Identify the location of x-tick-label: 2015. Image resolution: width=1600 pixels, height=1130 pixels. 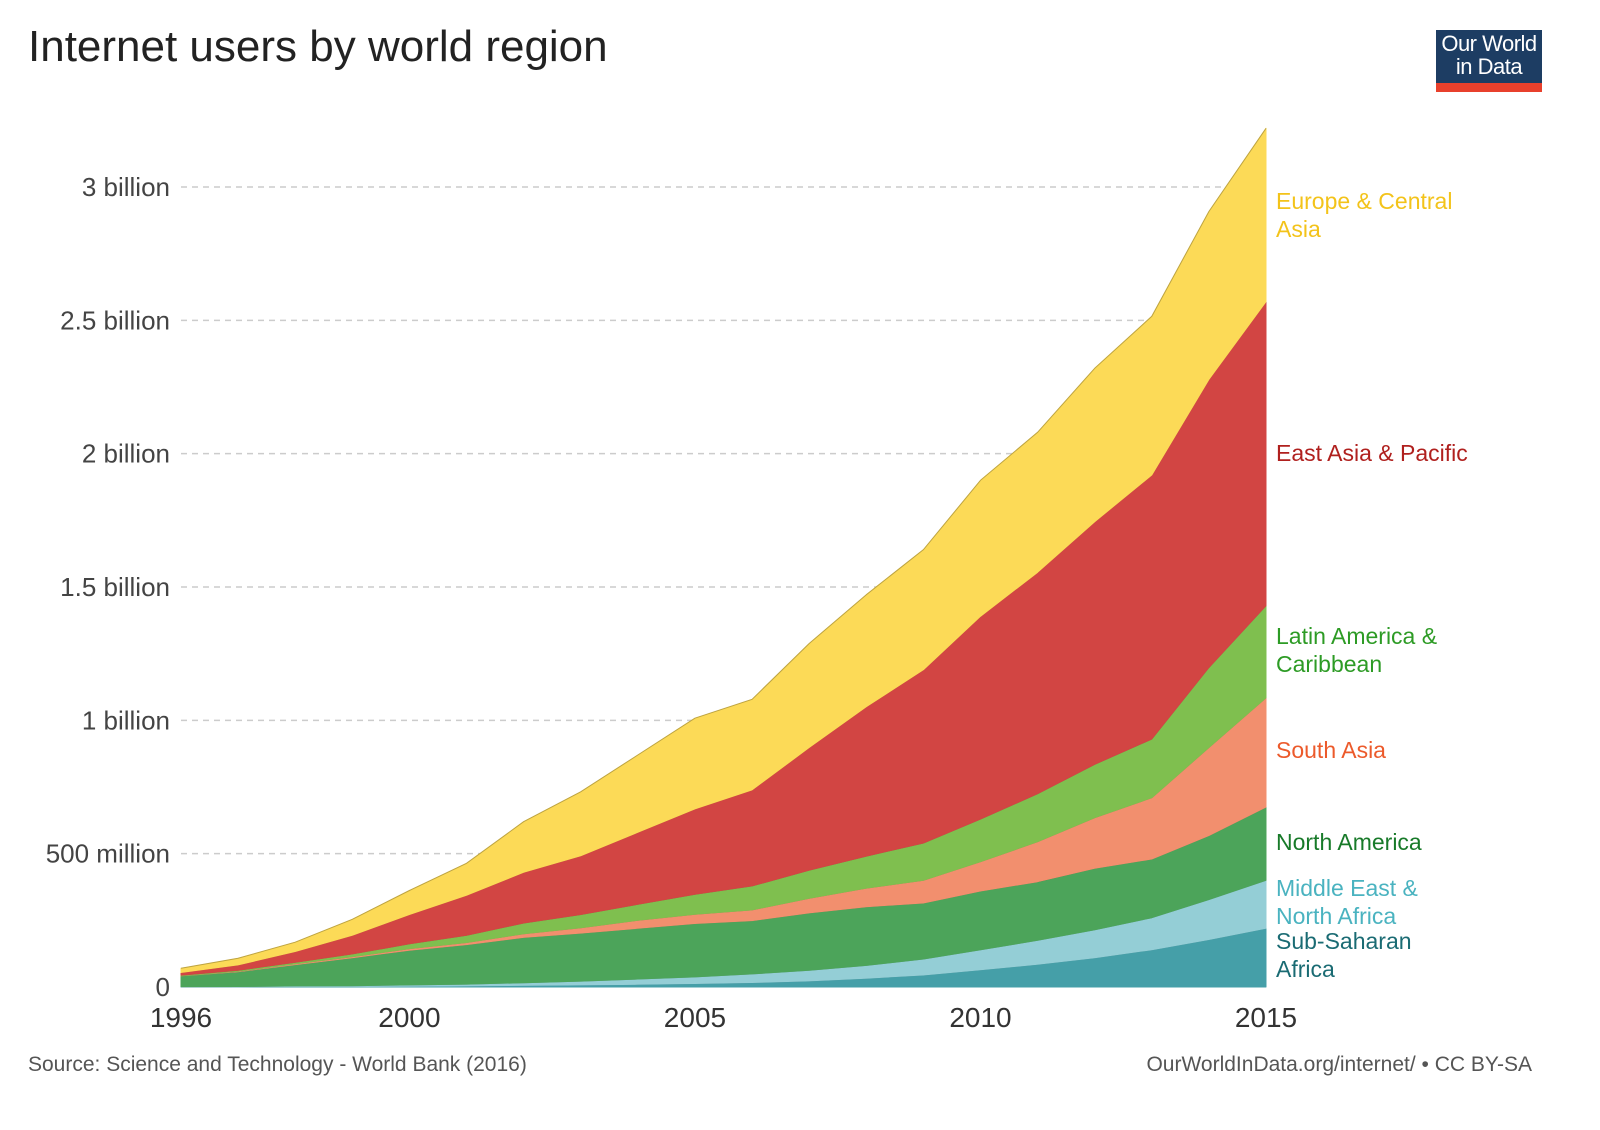
(1266, 1017).